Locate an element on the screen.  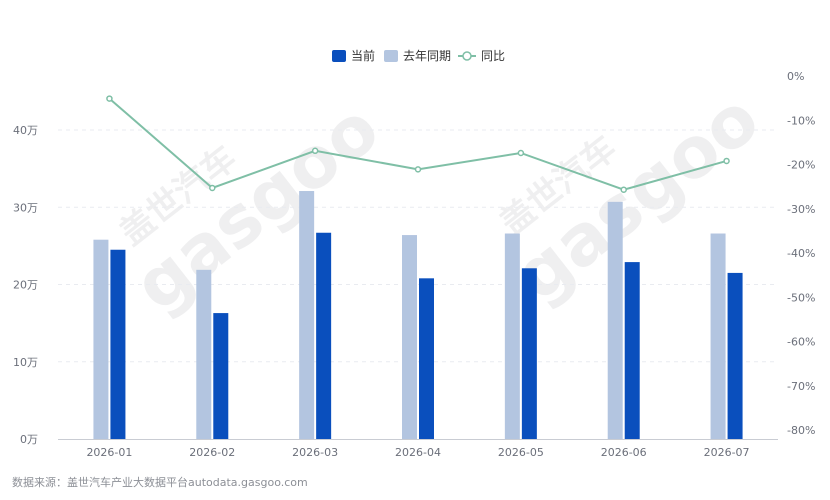
x-tick-label: 2026-03 is located at coordinates (315, 452).